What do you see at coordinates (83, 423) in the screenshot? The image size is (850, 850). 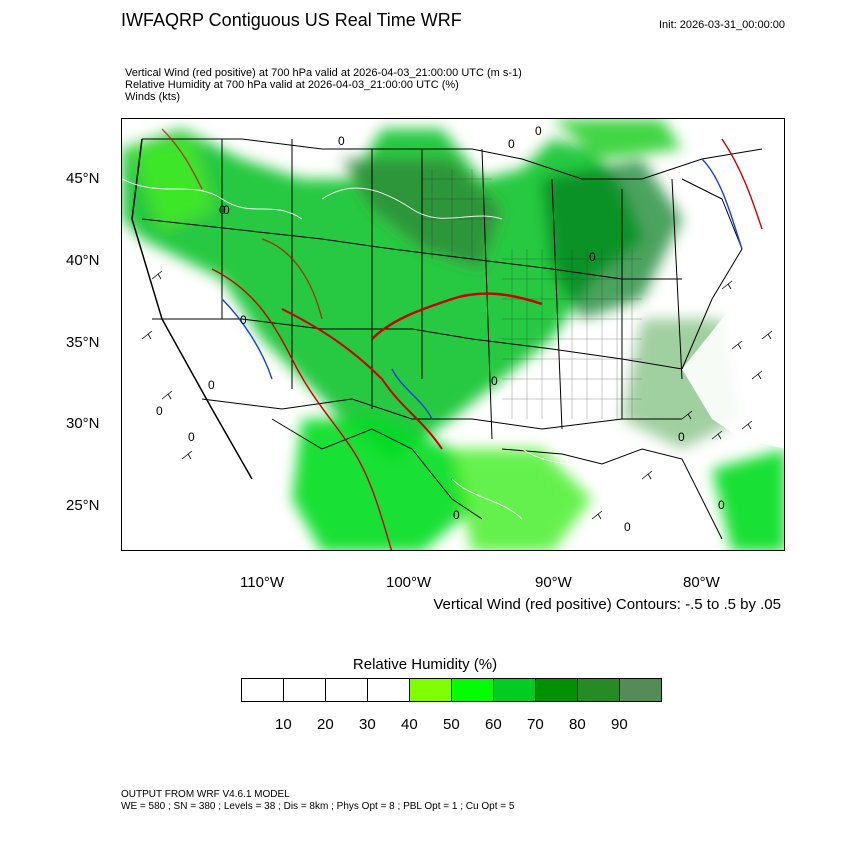 I see `lat-label: 30°N` at bounding box center [83, 423].